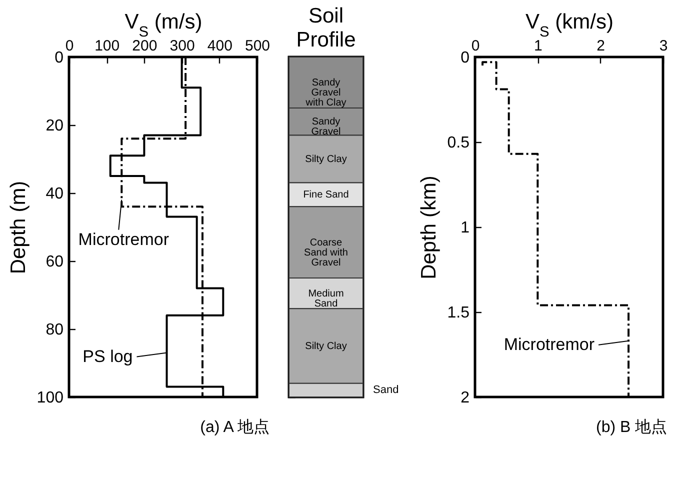 This screenshot has width=680, height=487. Describe the element at coordinates (326, 195) in the screenshot. I see `series-label: Fine Sand` at that location.